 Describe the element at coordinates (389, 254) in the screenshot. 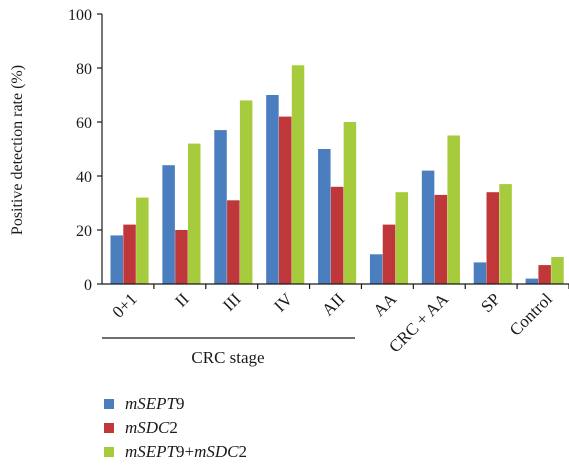

I see `bar-mSDC2-AA` at that location.